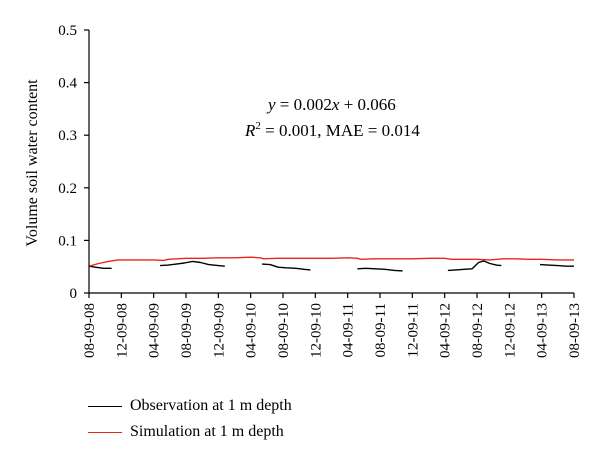 The height and width of the screenshot is (461, 600). I want to click on x-tick-label: 04-09-12, so click(446, 330).